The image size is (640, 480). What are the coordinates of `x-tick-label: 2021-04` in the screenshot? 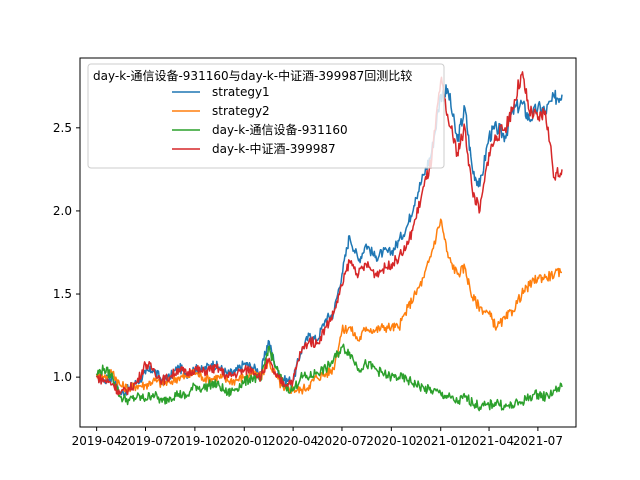 It's located at (489, 441).